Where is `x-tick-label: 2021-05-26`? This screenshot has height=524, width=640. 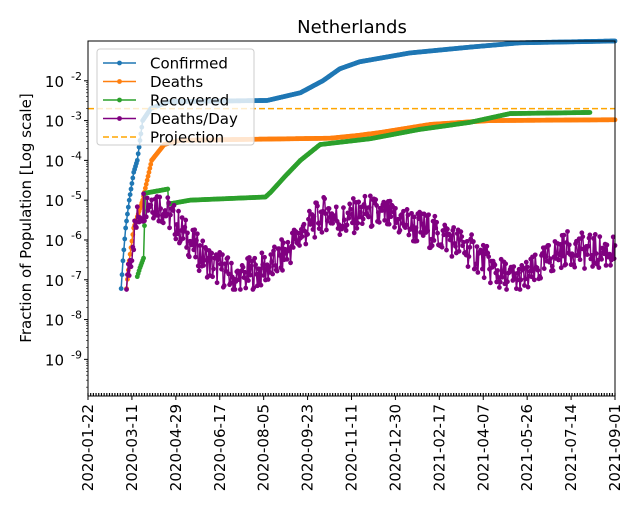
x-tick-label: 2021-05-26 is located at coordinates (527, 447).